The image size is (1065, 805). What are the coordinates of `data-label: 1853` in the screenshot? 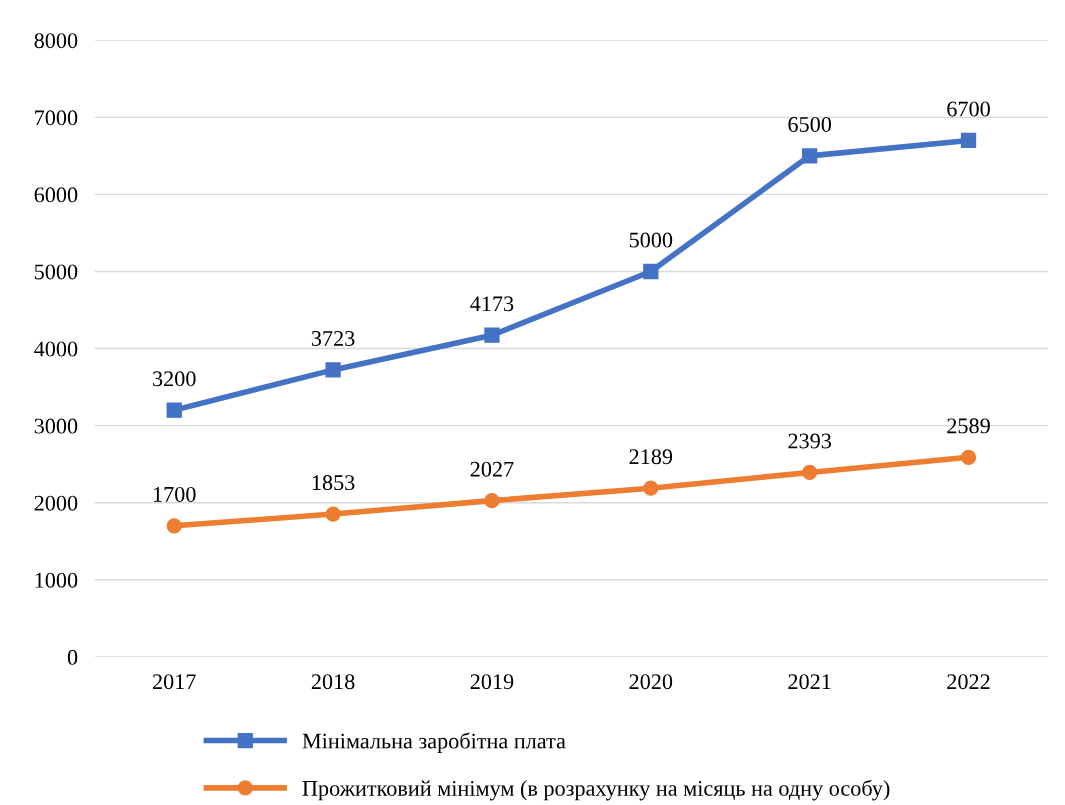 It's located at (333, 483).